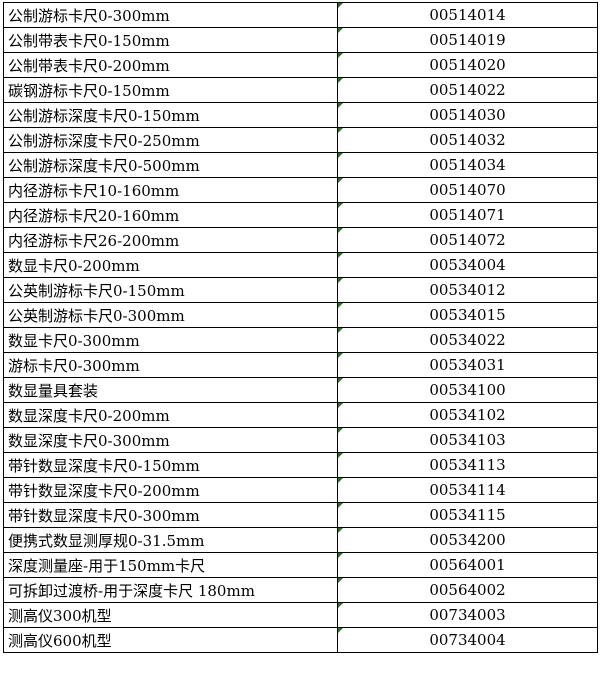 This screenshot has height=681, width=601. What do you see at coordinates (467, 590) in the screenshot?
I see `product-code-cell: 00564002` at bounding box center [467, 590].